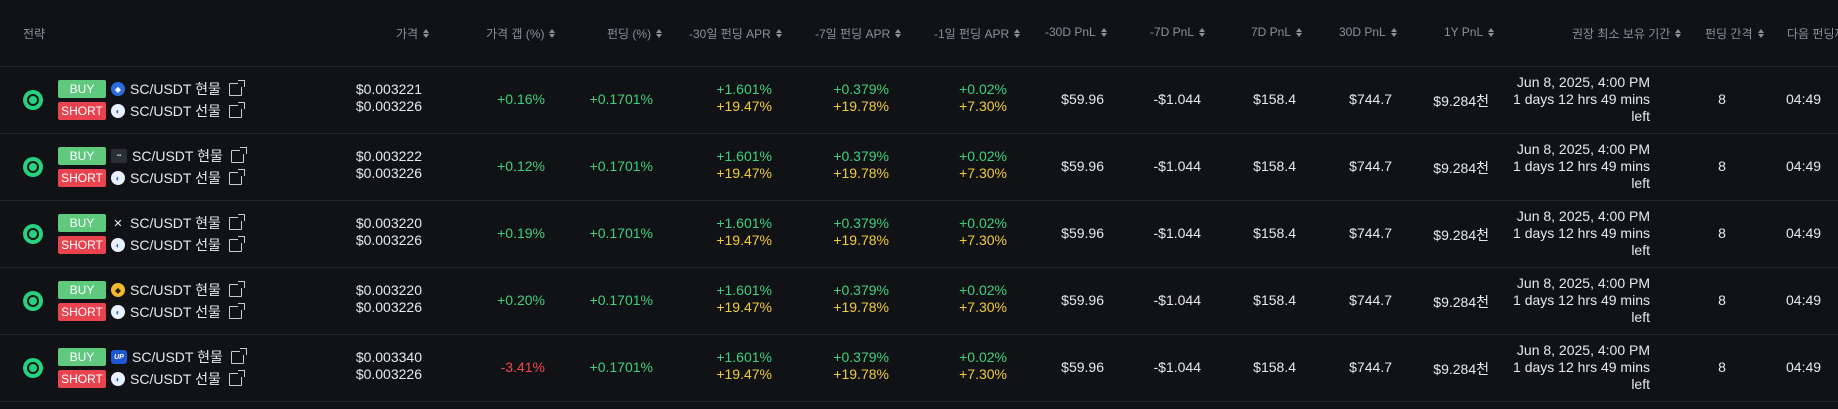 Image resolution: width=1838 pixels, height=409 pixels. I want to click on header-pnl30: 30D PnL, so click(1368, 32).